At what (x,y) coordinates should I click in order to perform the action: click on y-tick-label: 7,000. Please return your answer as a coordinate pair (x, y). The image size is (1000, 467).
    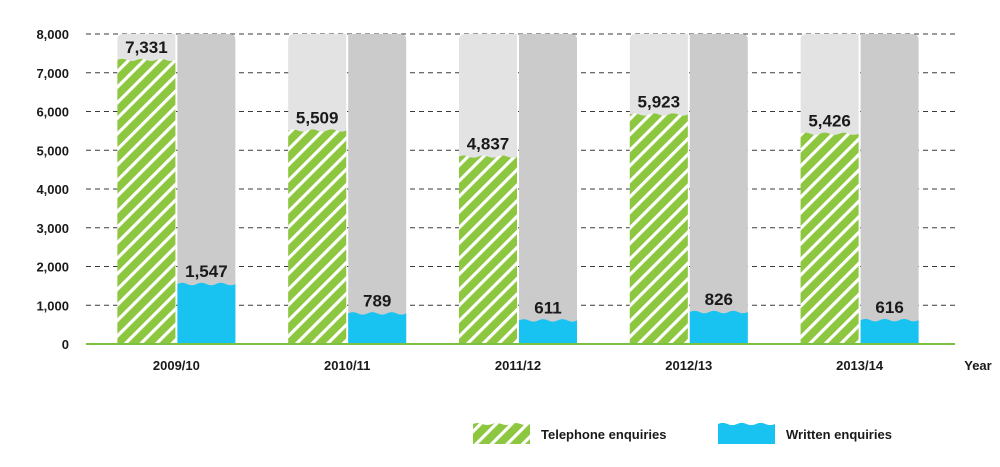
    Looking at the image, I should click on (52, 73).